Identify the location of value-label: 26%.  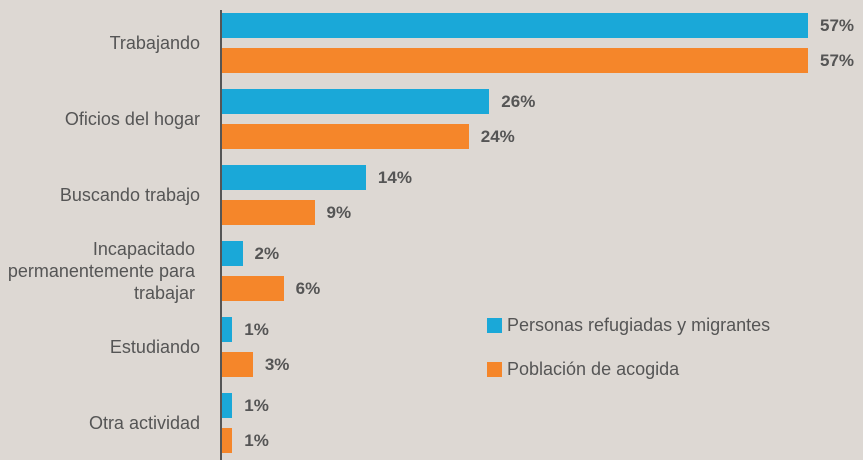
(518, 101).